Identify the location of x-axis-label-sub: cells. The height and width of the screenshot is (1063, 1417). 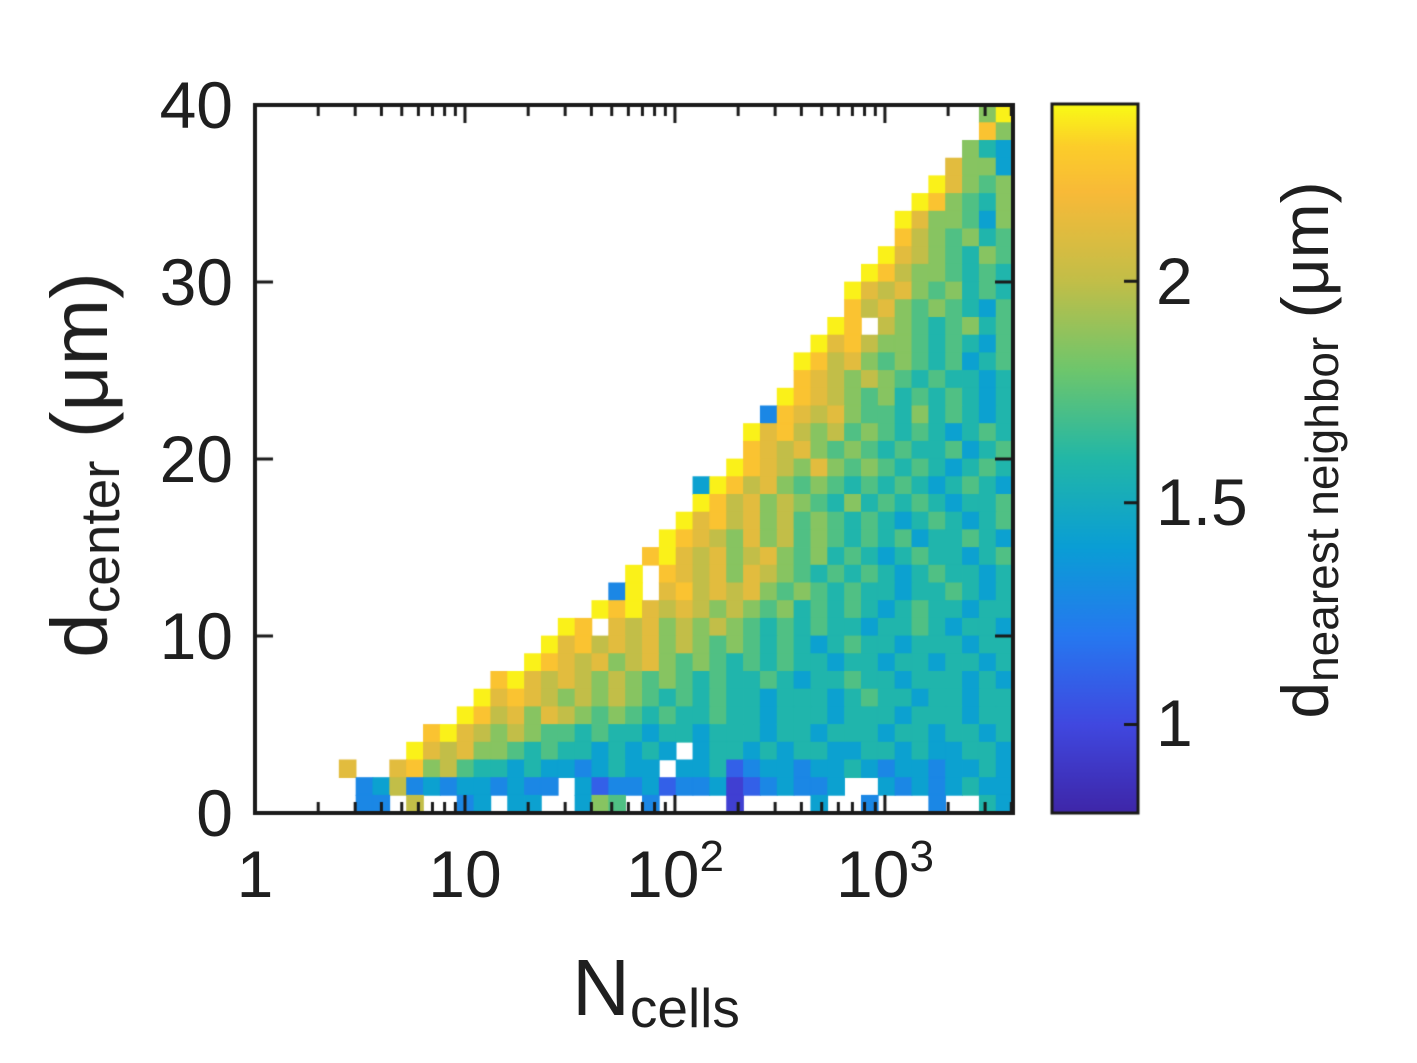
(684, 1008).